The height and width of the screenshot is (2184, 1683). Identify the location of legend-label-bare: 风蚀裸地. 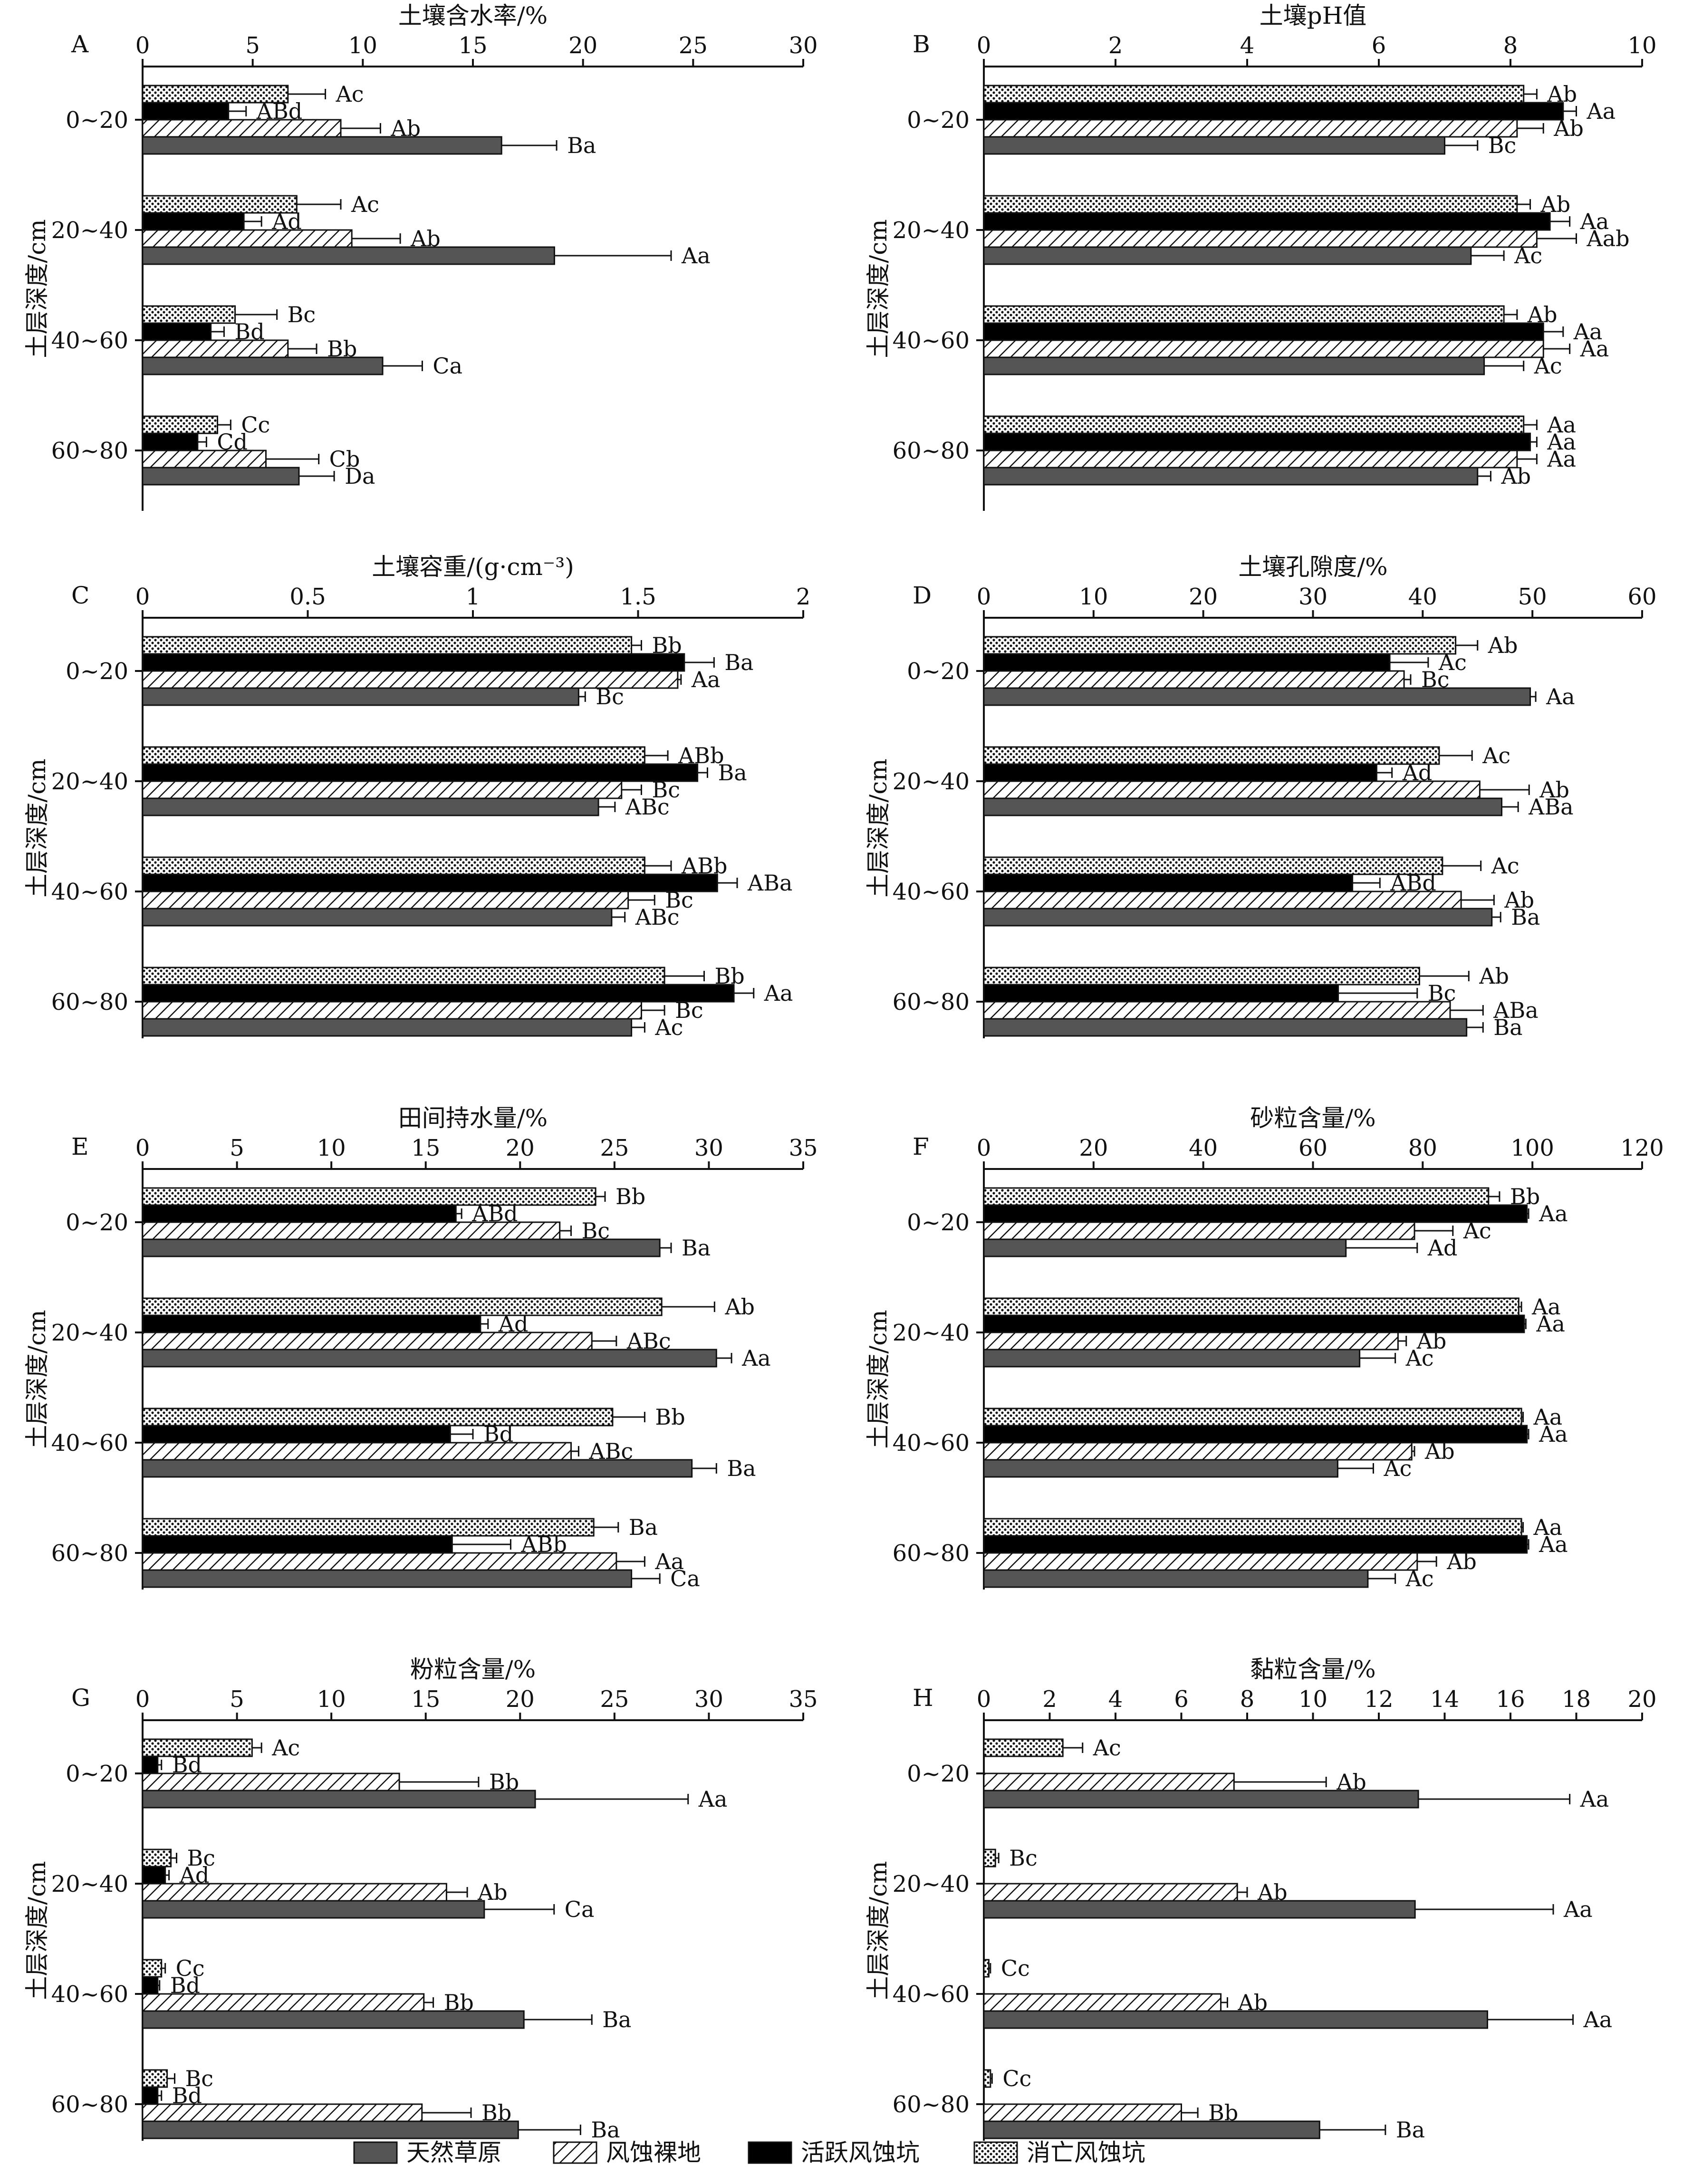
(653, 2152).